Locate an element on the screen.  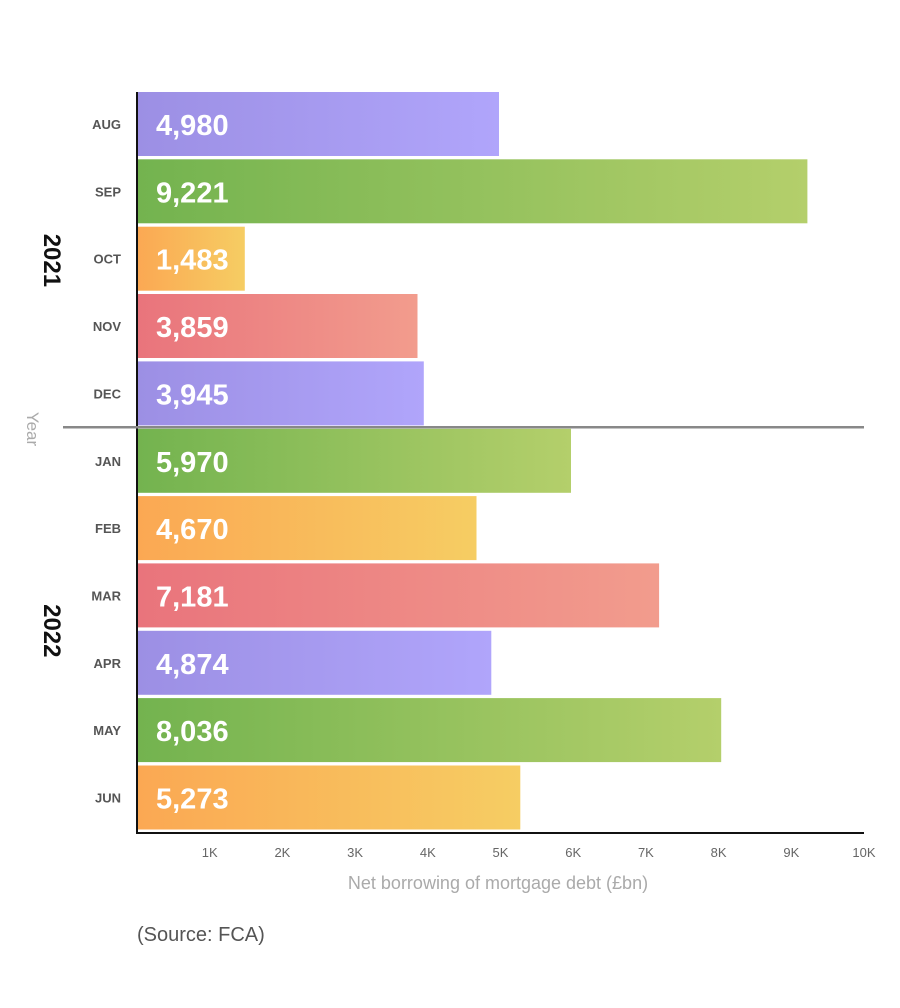
bar-may is located at coordinates (429, 730).